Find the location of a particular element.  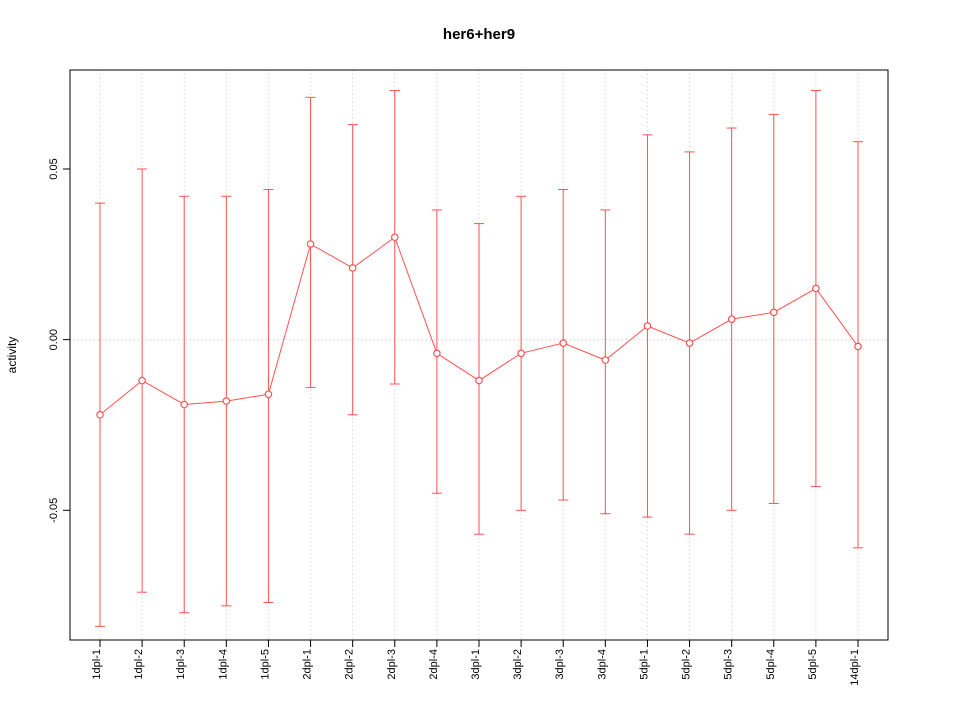

x-tick-label: 2dpl-4 is located at coordinates (434, 664).